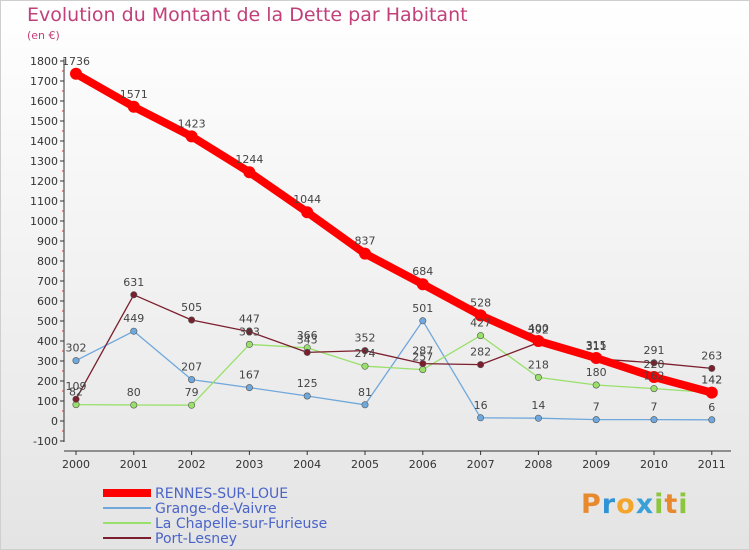  I want to click on data-label: 311, so click(596, 346).